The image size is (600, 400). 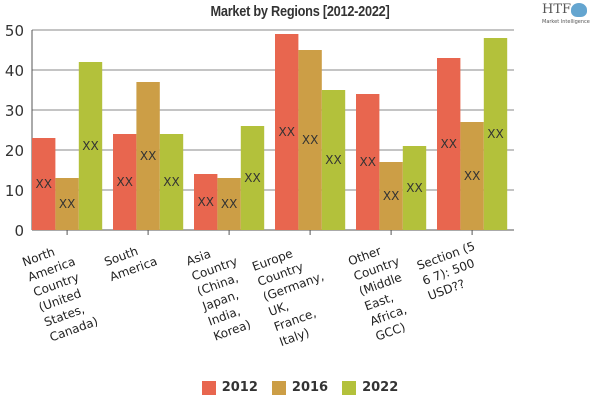 What do you see at coordinates (310, 387) in the screenshot?
I see `legend-label: 2016` at bounding box center [310, 387].